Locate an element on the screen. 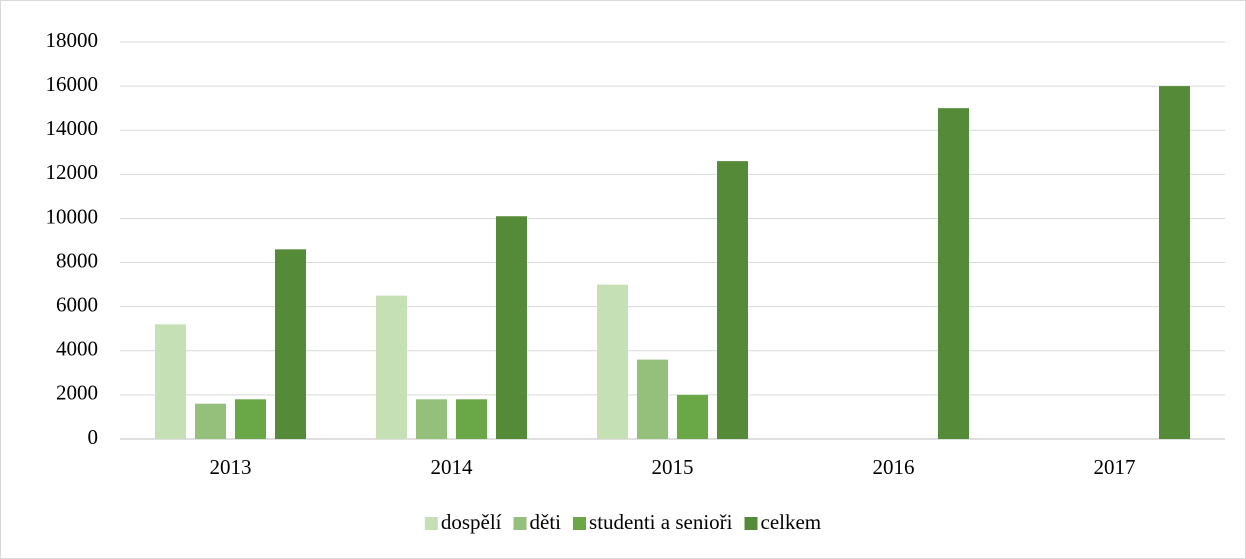  x-tick-label: 2016 is located at coordinates (894, 467).